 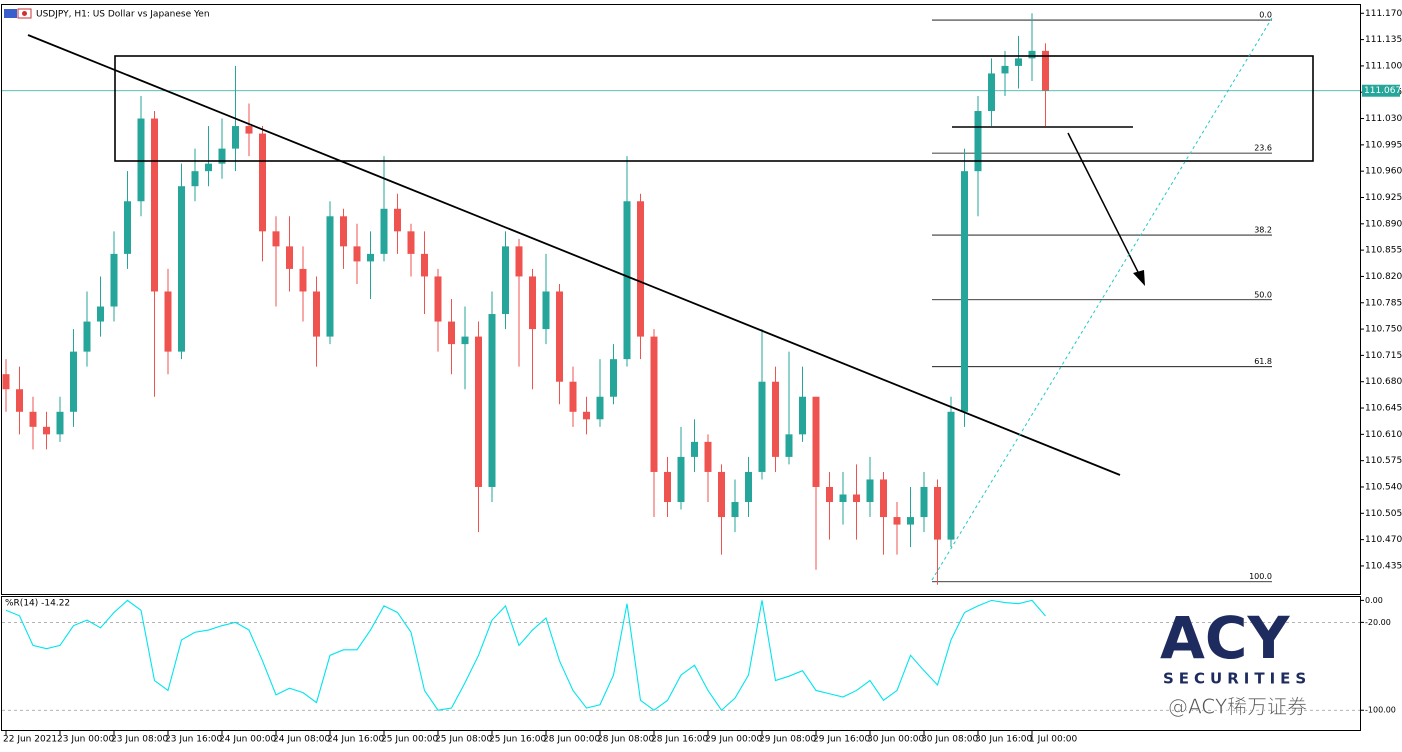 I want to click on current-price-label: 111.067, so click(x=1382, y=91).